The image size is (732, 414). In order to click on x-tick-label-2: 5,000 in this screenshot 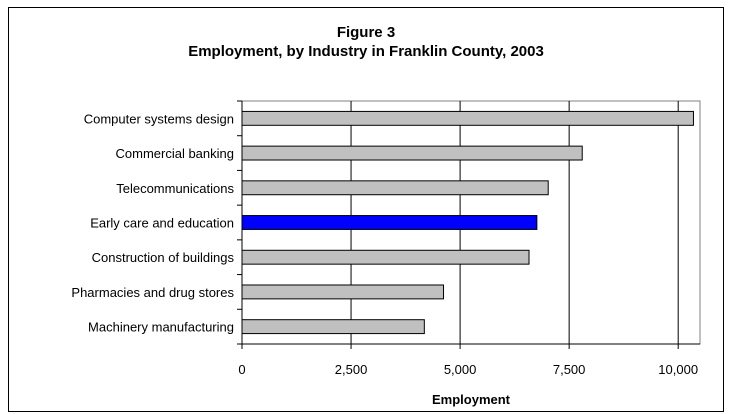, I will do `click(460, 369)`.